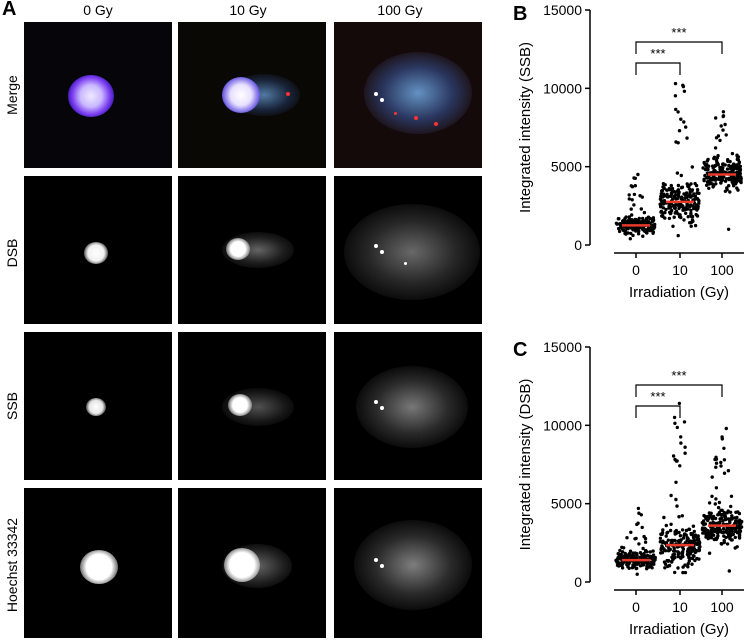 The width and height of the screenshot is (756, 643). Describe the element at coordinates (566, 504) in the screenshot. I see `y-tick-label: 5000` at that location.